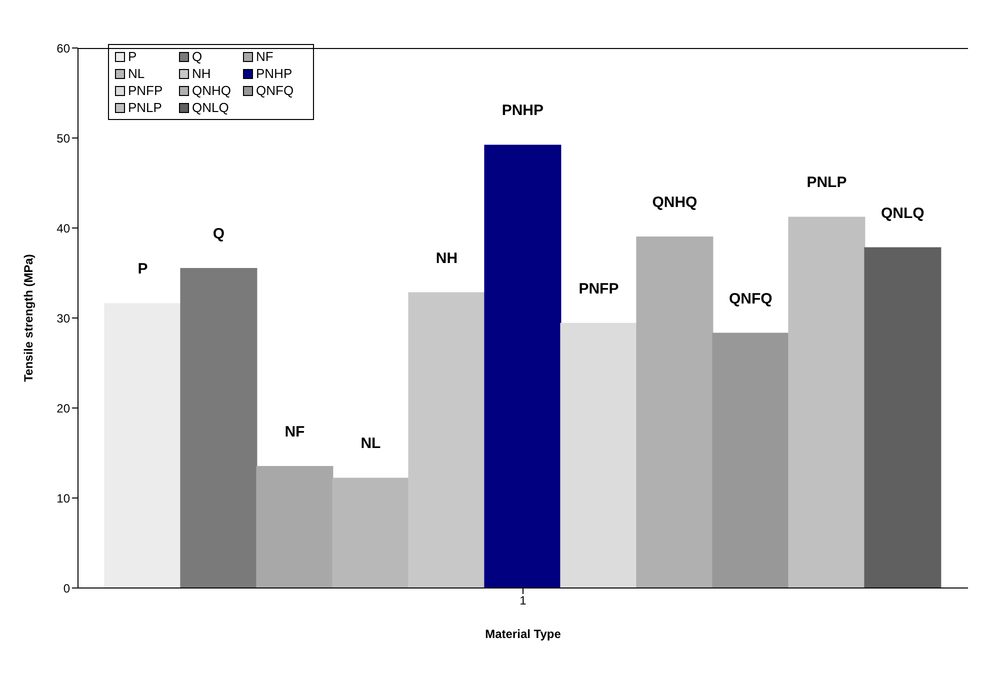  Describe the element at coordinates (63, 48) in the screenshot. I see `y-tick-label: 60` at that location.